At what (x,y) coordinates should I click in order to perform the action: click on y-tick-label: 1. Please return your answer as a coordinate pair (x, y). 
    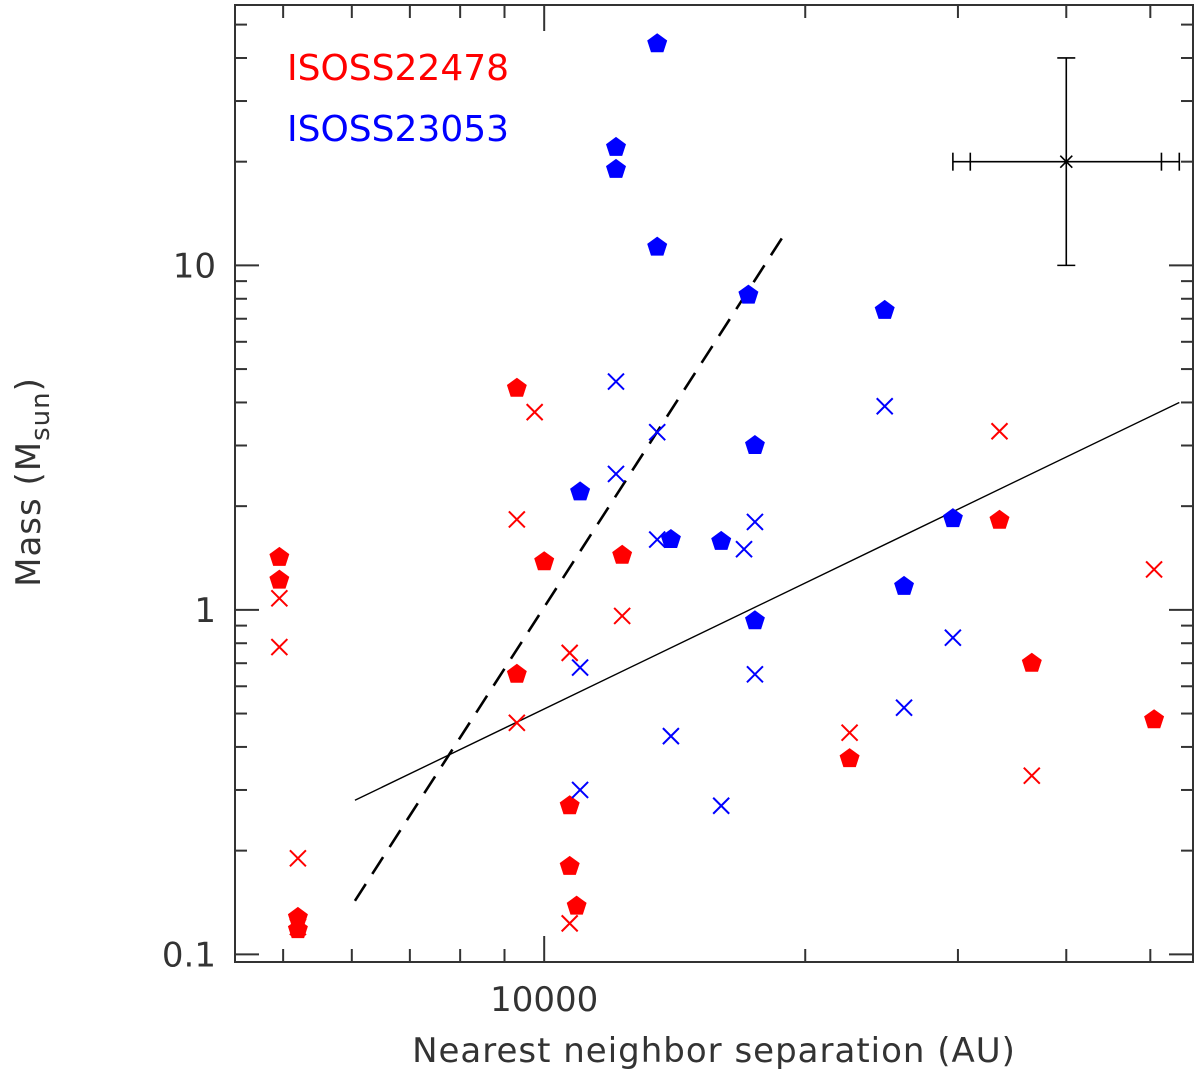
    Looking at the image, I should click on (205, 611).